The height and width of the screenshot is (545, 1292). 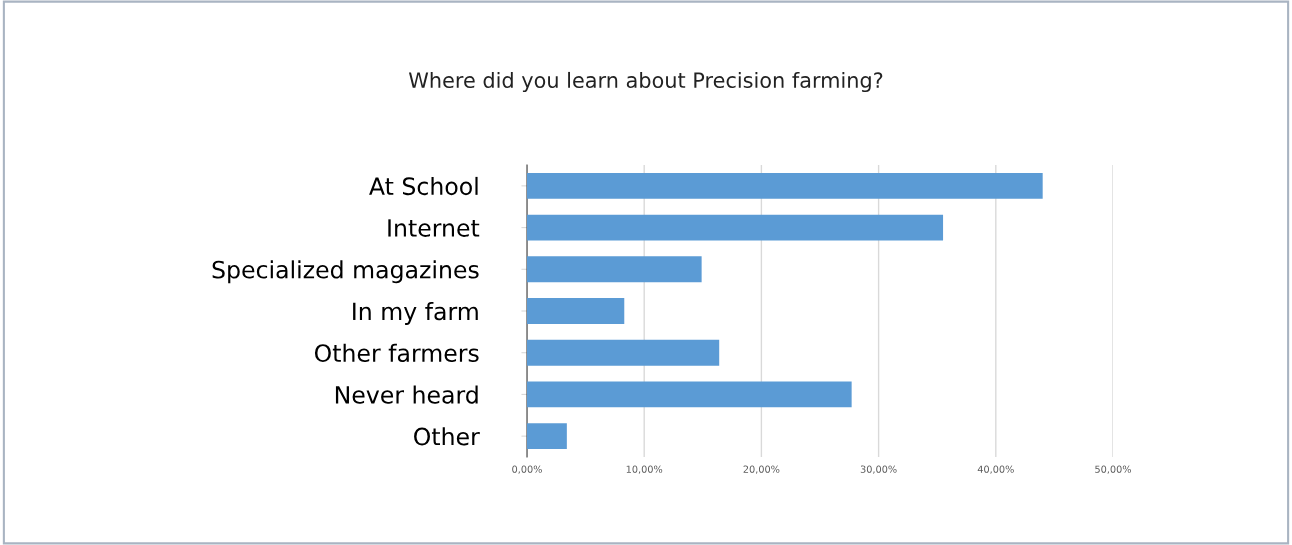 I want to click on x-tick-label: 0,00%, so click(x=527, y=469).